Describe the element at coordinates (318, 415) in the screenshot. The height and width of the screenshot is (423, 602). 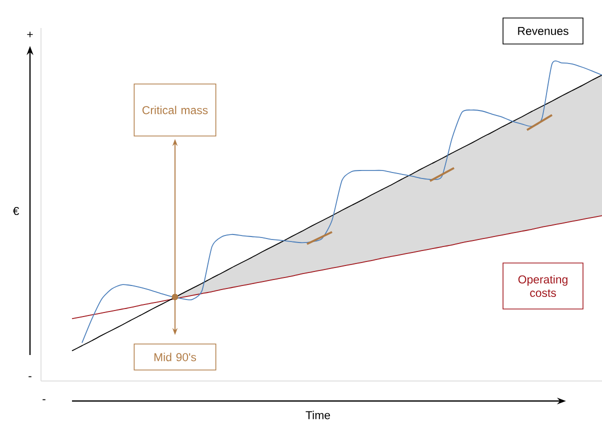
I see `x-axis-title: Time` at that location.